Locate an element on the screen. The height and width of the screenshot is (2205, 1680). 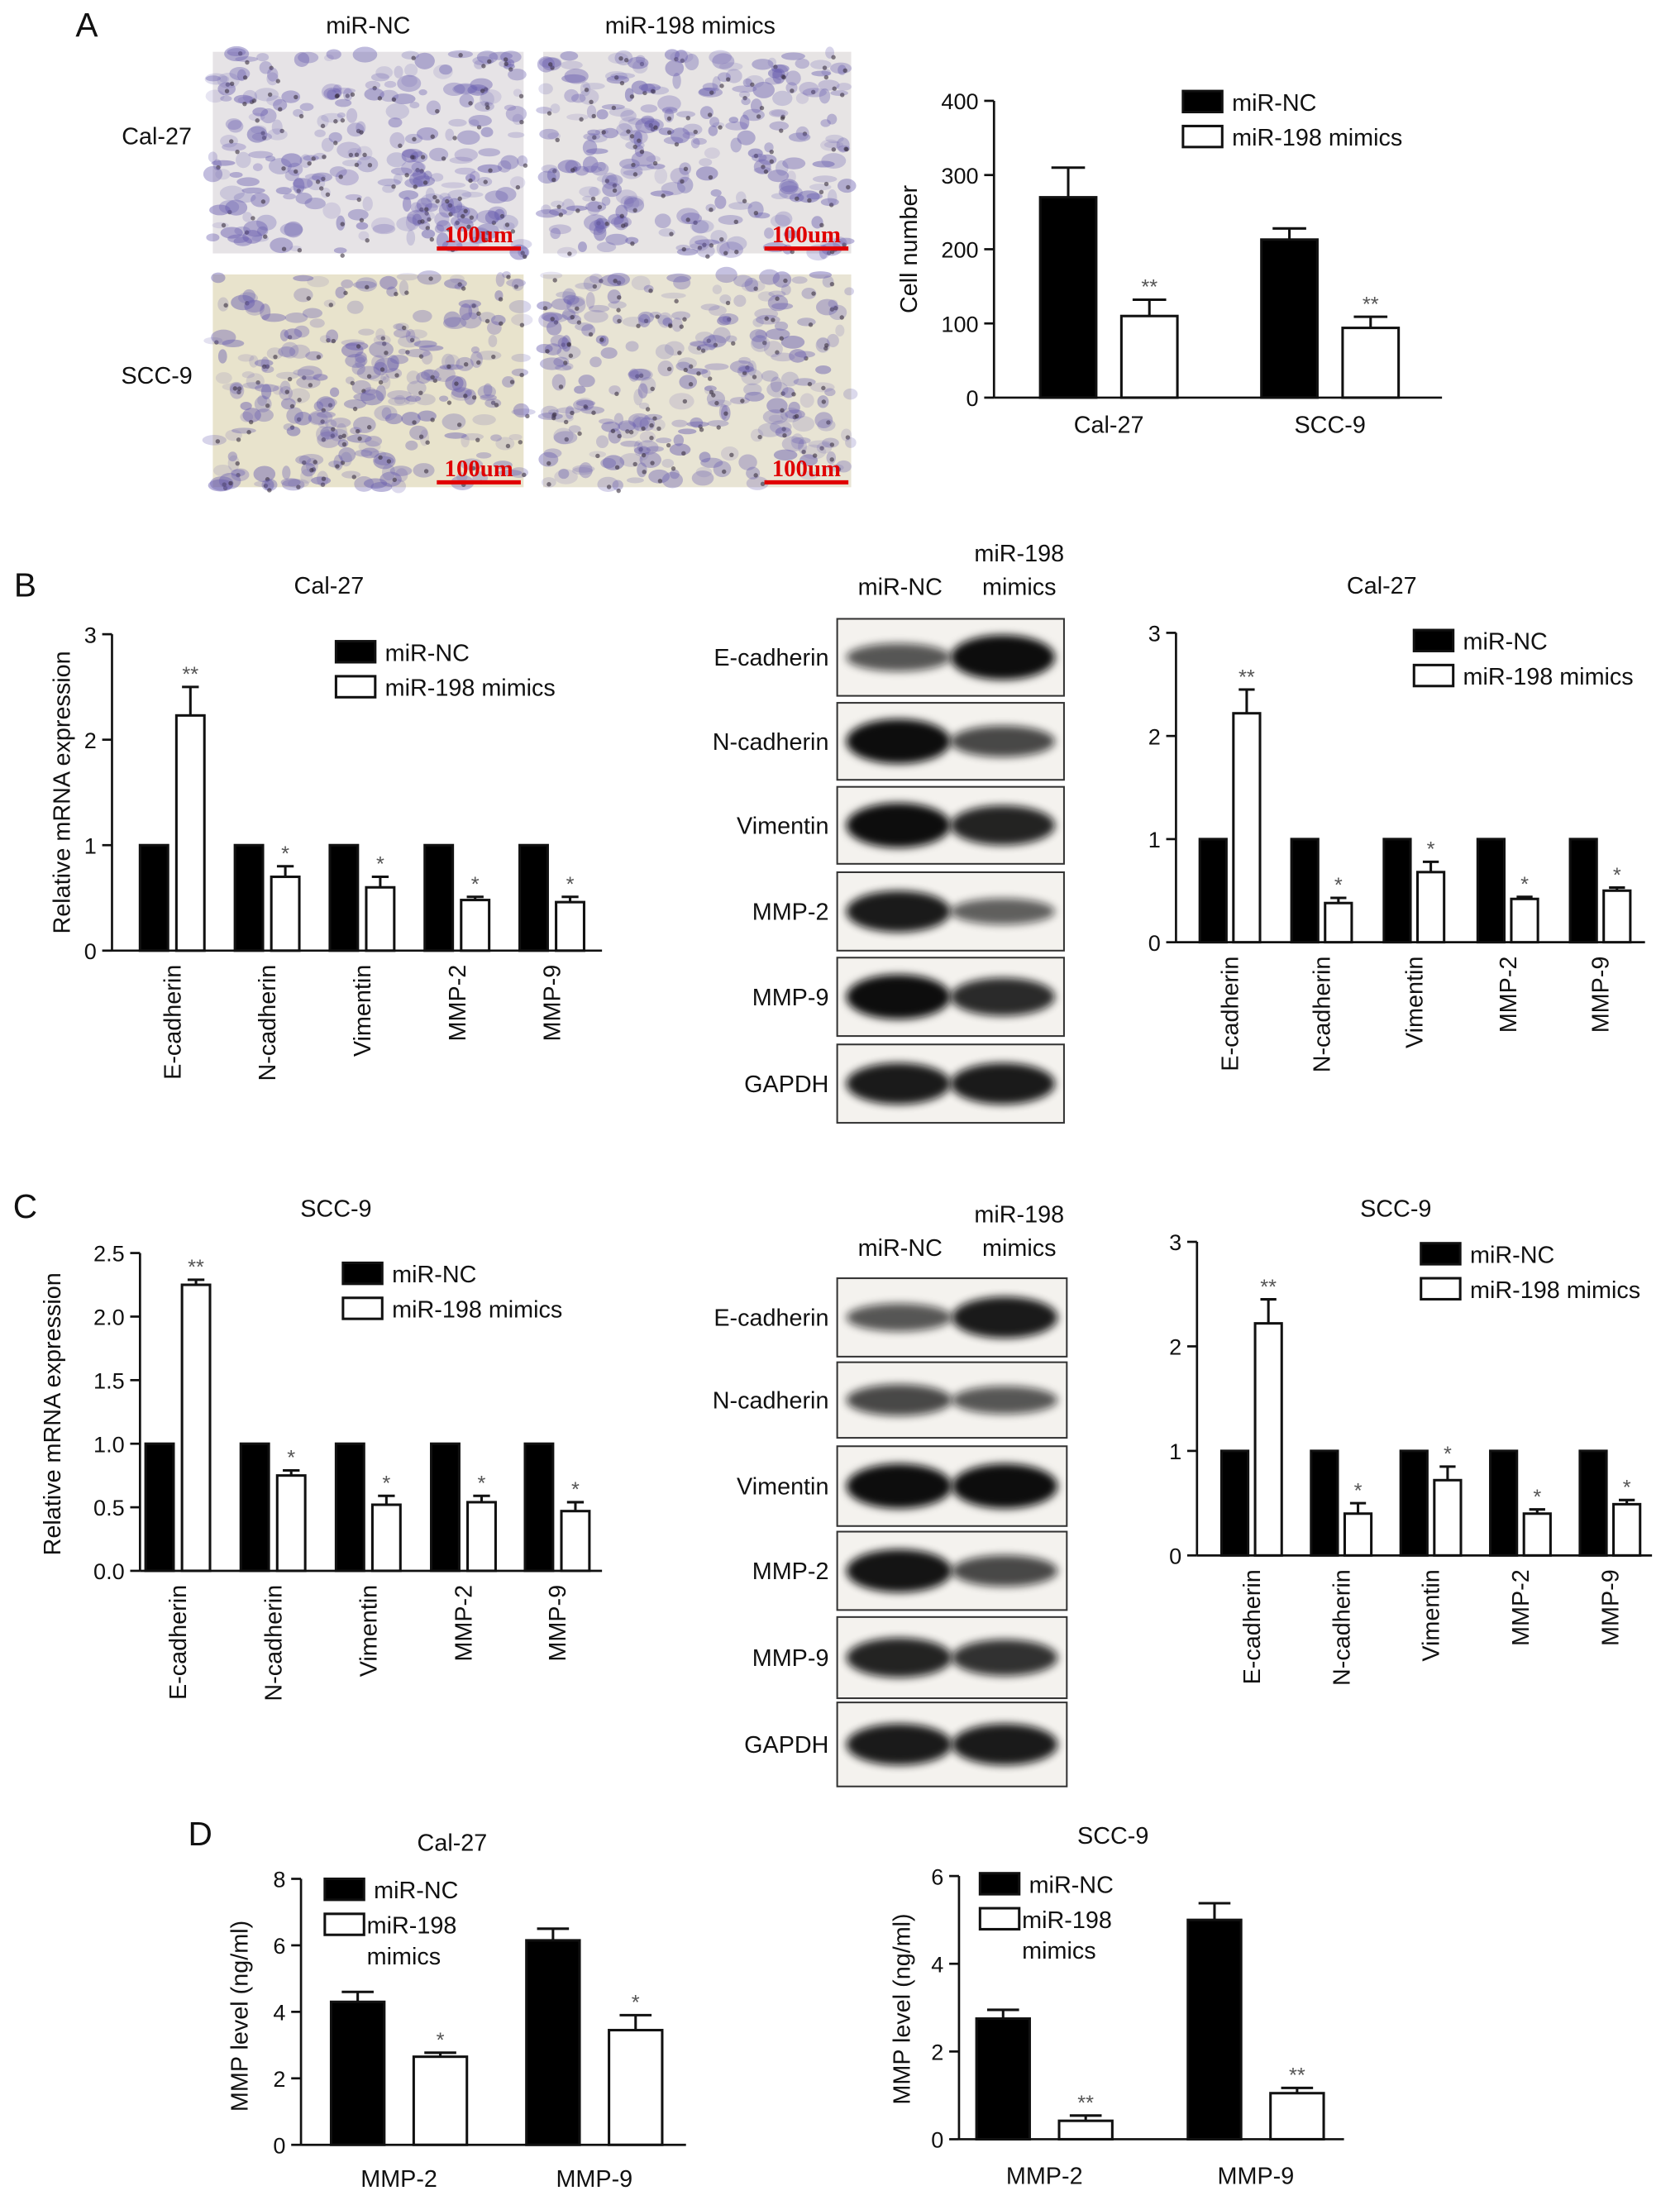
panel-label: D is located at coordinates (200, 1834).